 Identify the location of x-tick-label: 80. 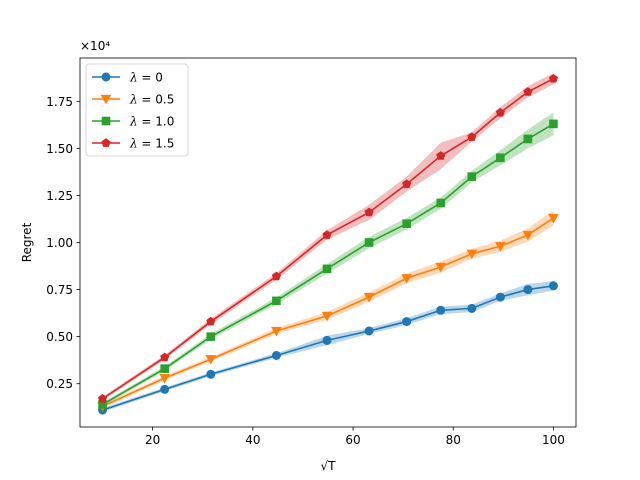
(453, 440).